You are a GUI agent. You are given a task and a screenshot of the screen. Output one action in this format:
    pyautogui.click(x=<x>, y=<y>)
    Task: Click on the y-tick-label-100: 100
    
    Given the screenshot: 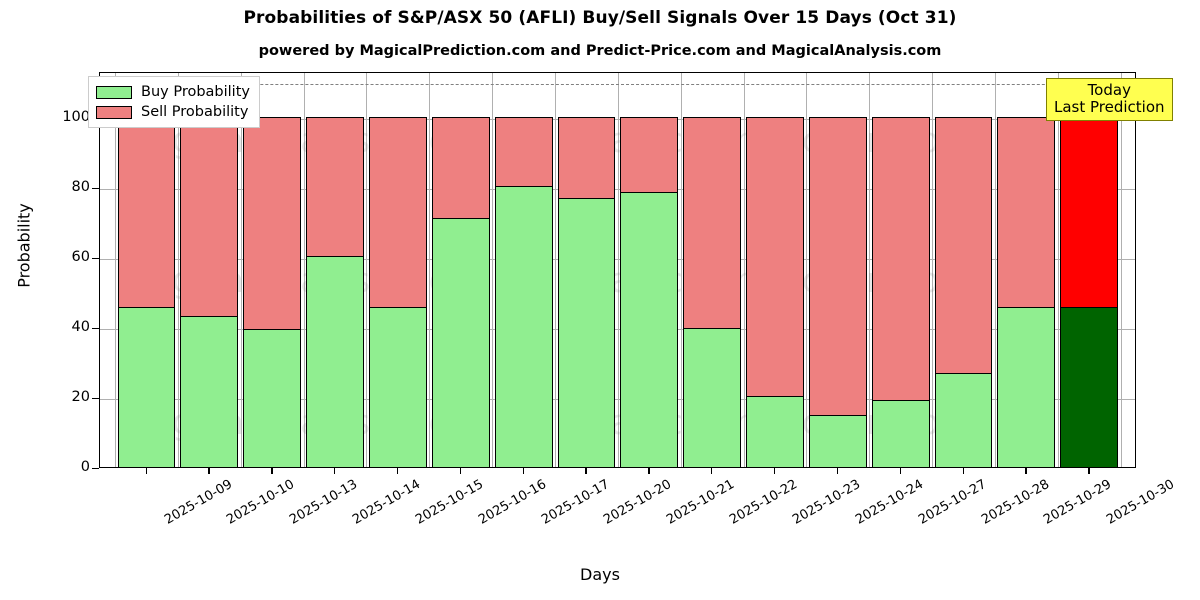 What is the action you would take?
    pyautogui.click(x=76, y=116)
    